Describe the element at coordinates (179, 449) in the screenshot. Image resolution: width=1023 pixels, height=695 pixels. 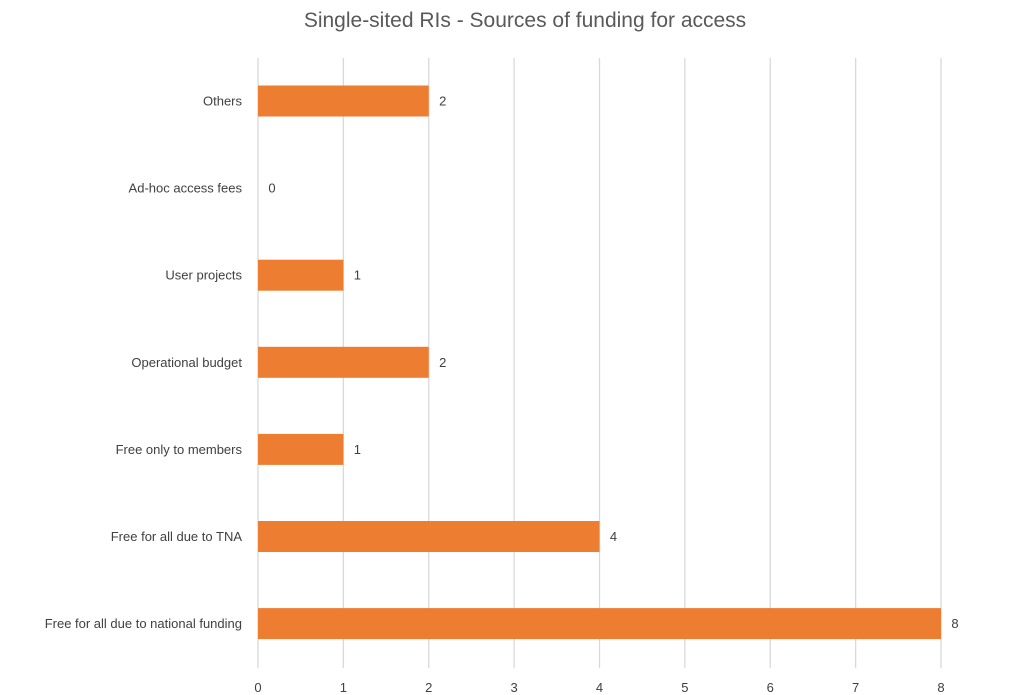
I see `category-label: Free only to members` at that location.